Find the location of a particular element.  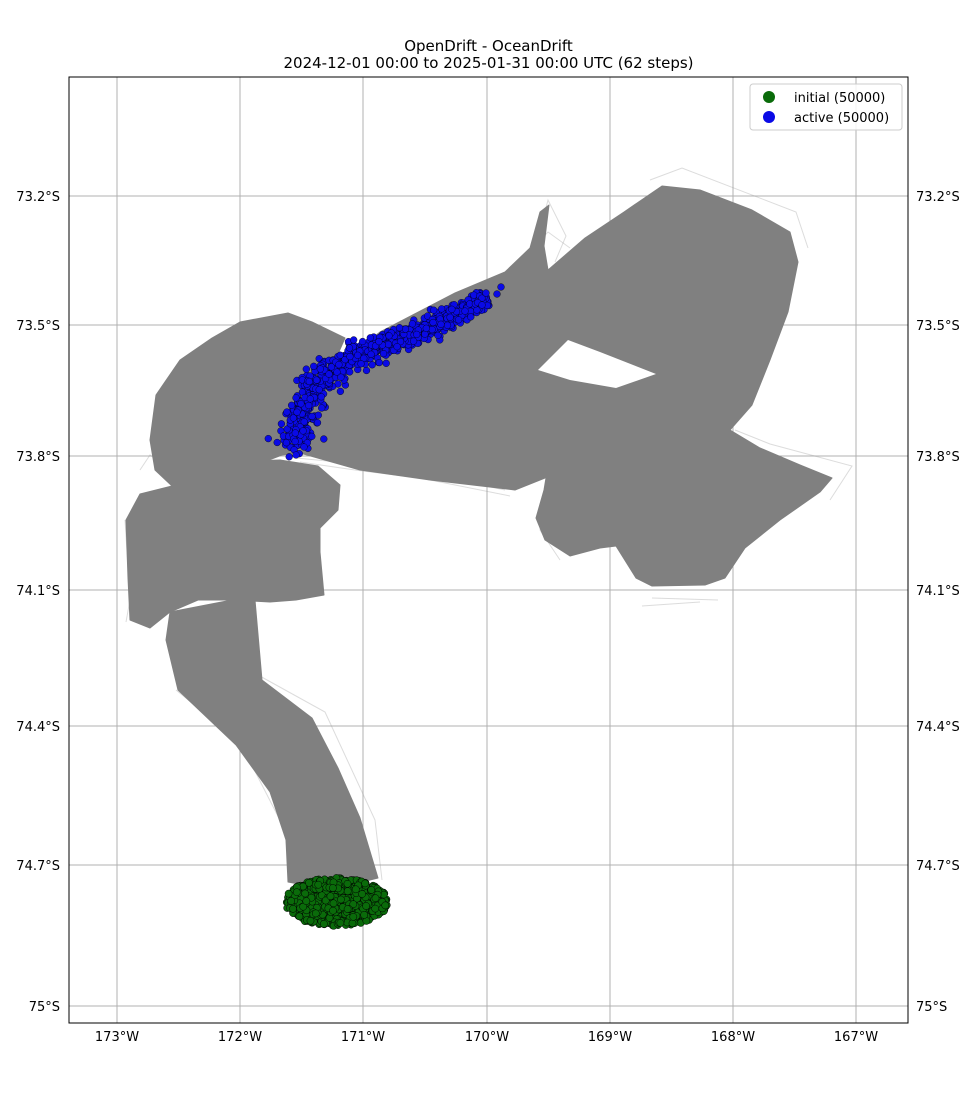

active-particles is located at coordinates (384, 372).